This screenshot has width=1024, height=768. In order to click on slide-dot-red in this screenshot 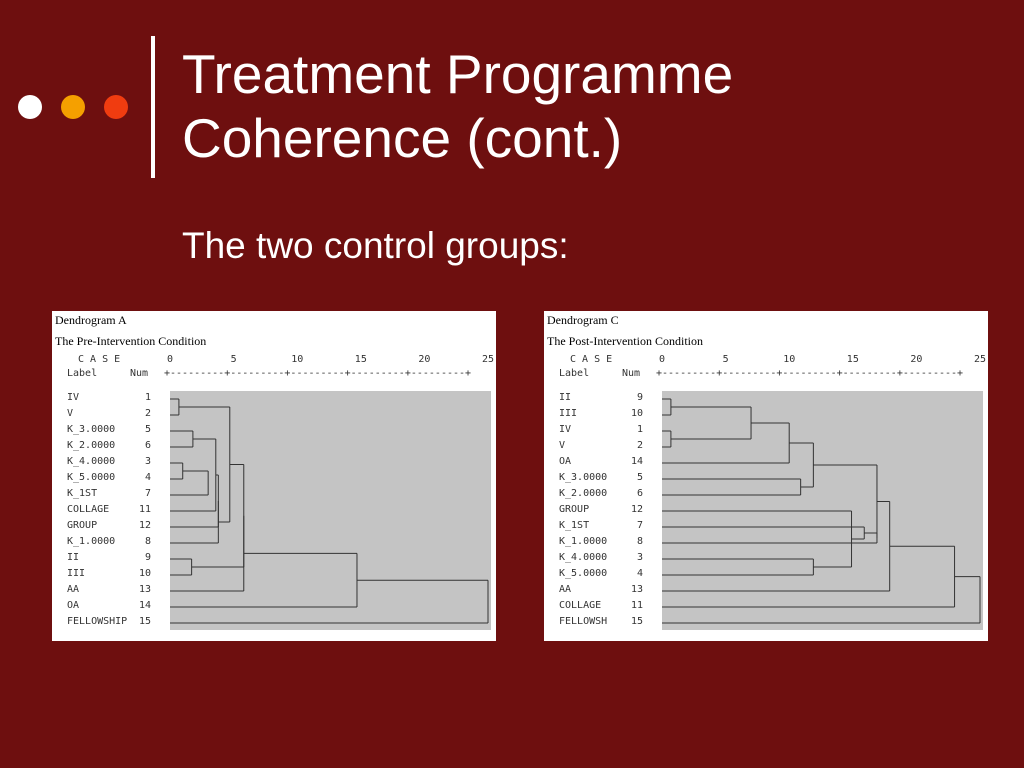, I will do `click(116, 107)`.